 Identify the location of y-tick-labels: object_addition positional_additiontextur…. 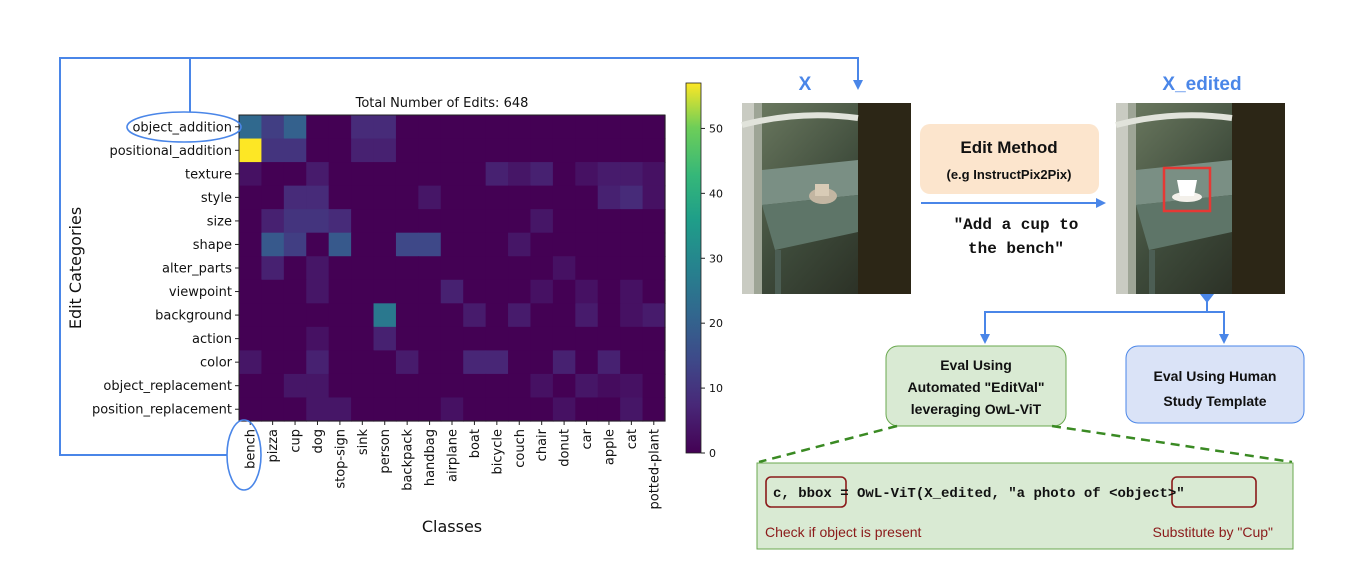
(165, 269).